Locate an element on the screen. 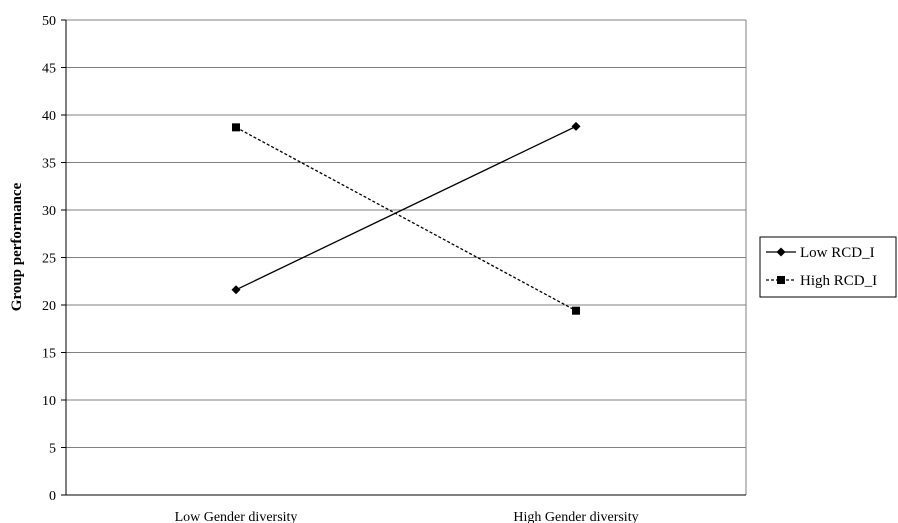 This screenshot has width=898, height=523. legend: Low RCD_I High RCD_I is located at coordinates (828, 267).